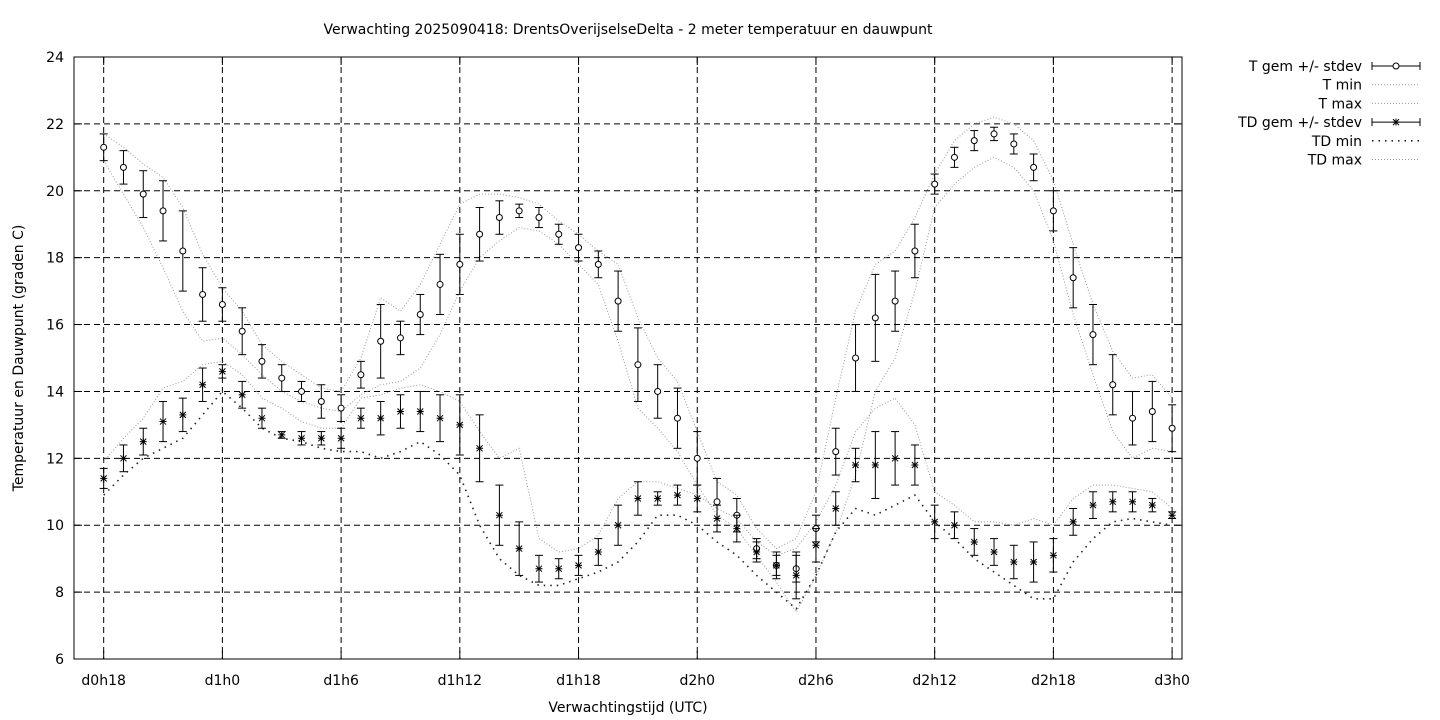 The width and height of the screenshot is (1440, 720). I want to click on y-tick-label: 16, so click(55, 326).